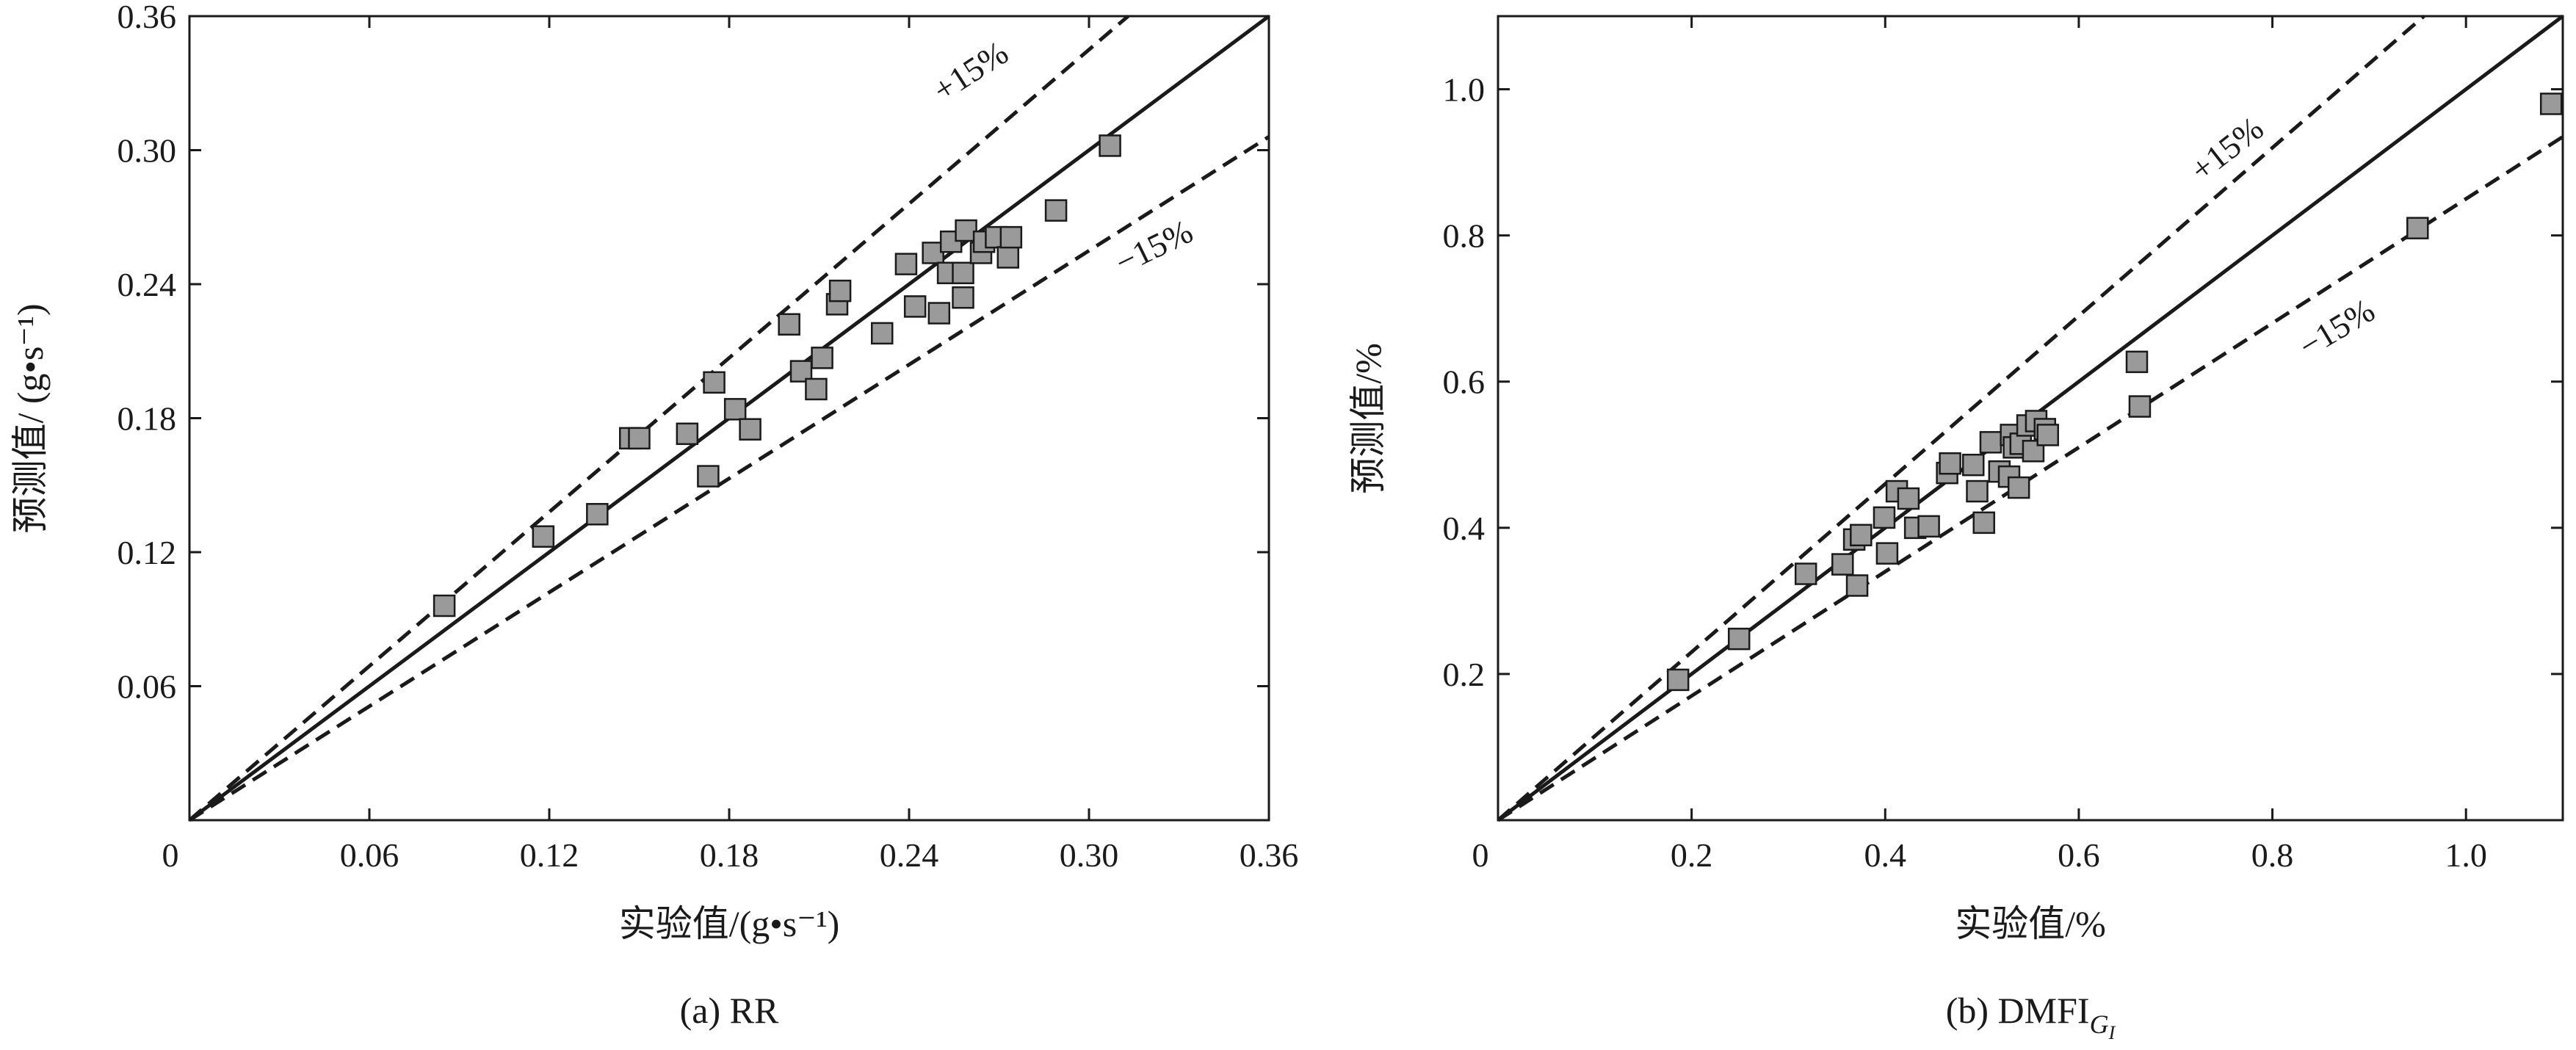 This screenshot has height=1050, width=2576. Describe the element at coordinates (729, 855) in the screenshot. I see `x-tick-label: 0.18` at that location.